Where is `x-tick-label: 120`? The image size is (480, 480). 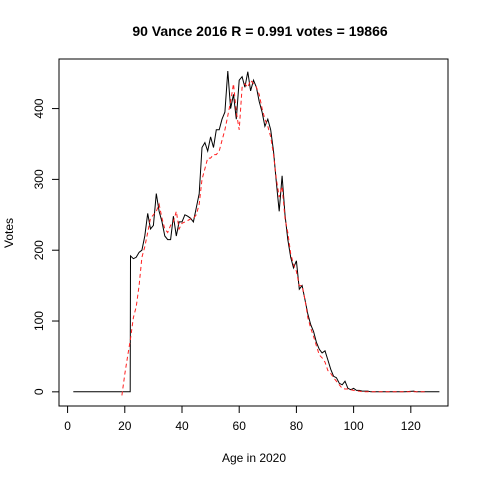
x-tick-label: 120 is located at coordinates (411, 426).